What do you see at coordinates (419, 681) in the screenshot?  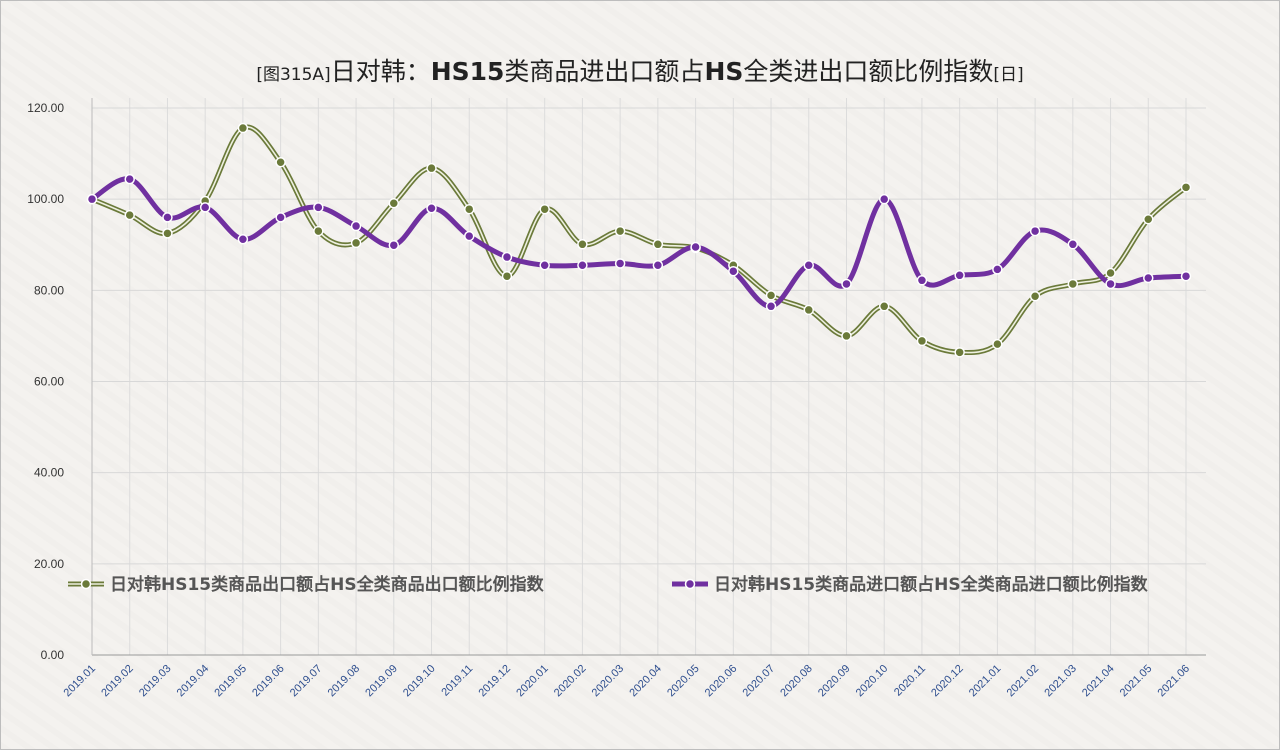 I see `x-tick-label: 2019.10` at bounding box center [419, 681].